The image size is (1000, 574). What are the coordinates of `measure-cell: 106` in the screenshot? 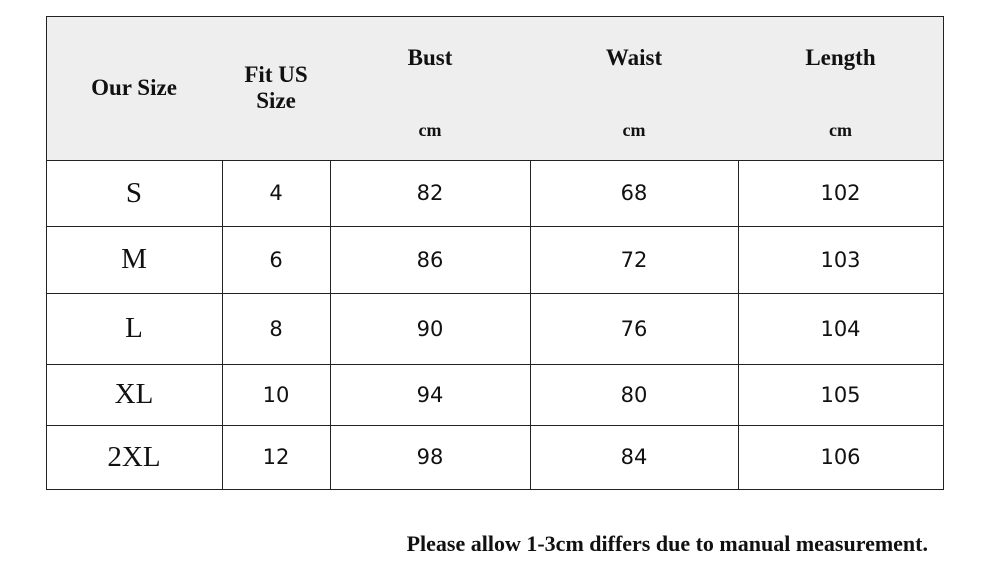 It's located at (841, 457).